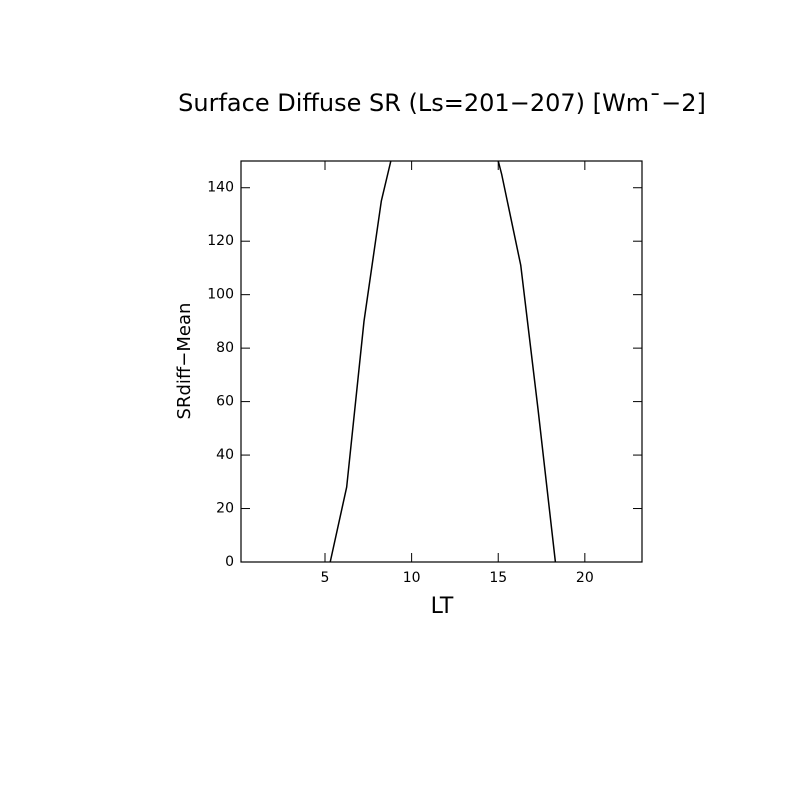  Describe the element at coordinates (442, 606) in the screenshot. I see `x-axis-label: LT` at that location.